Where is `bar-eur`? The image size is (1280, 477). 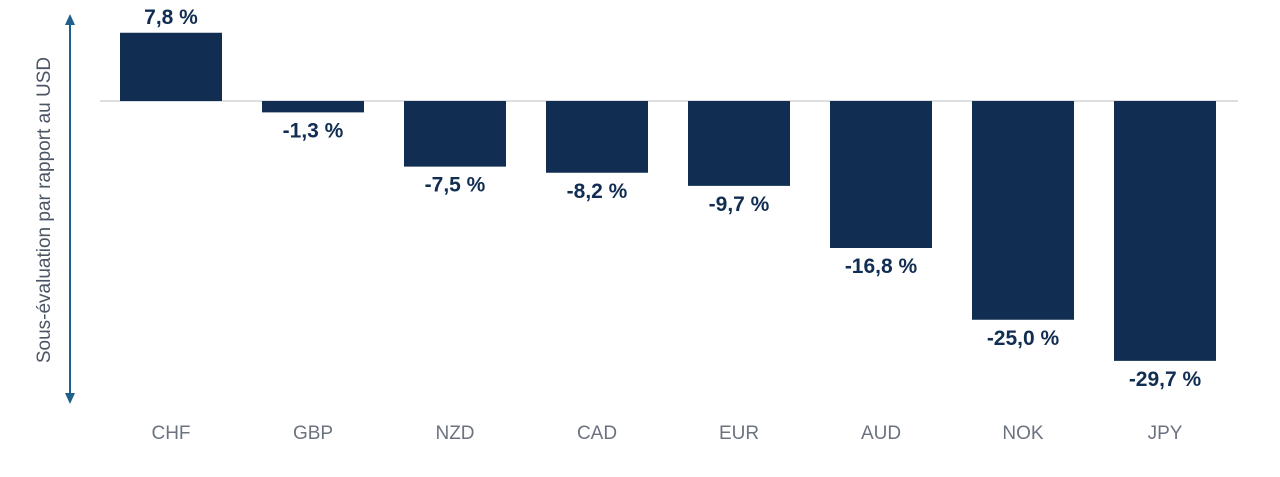
bar-eur is located at coordinates (739, 143).